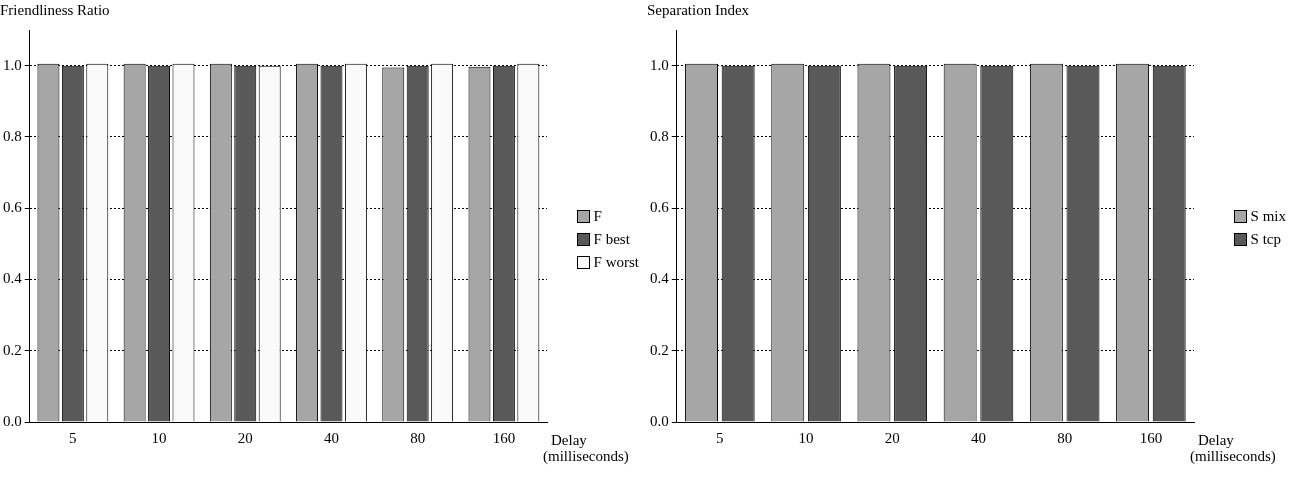 This screenshot has height=480, width=1295. Describe the element at coordinates (1265, 239) in the screenshot. I see `legend-label: S tcp` at that location.